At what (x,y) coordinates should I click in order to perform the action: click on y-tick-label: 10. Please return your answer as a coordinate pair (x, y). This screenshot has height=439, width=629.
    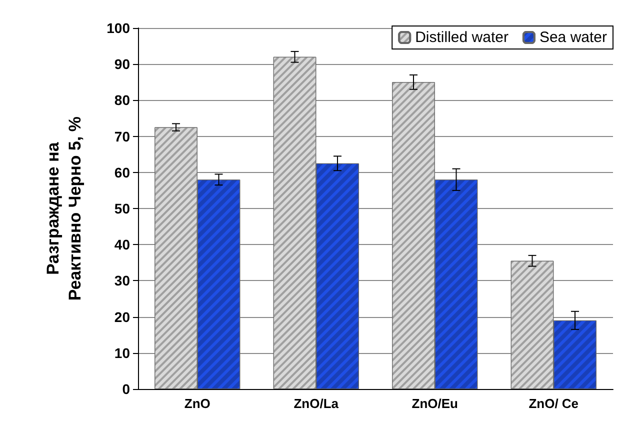
    Looking at the image, I should click on (122, 352).